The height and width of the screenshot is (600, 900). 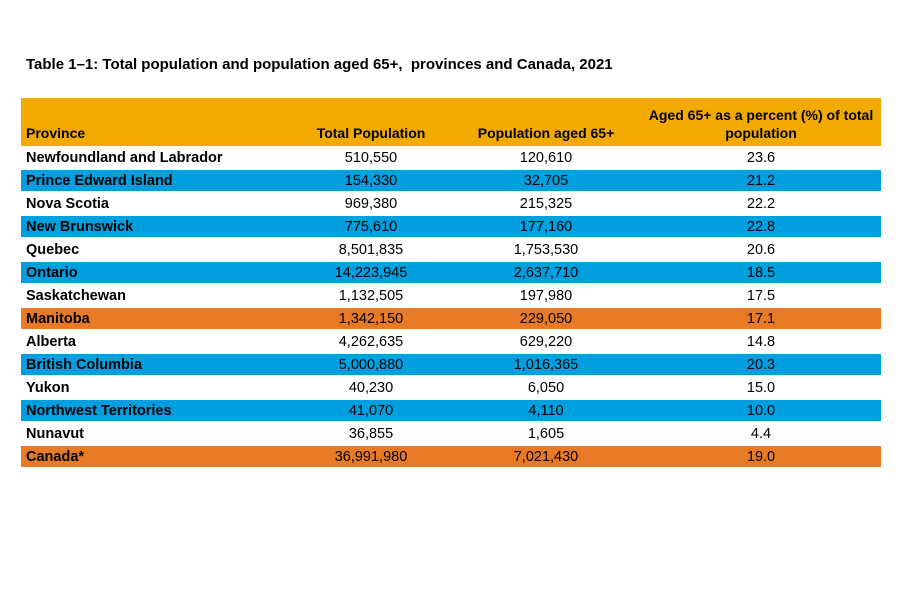 I want to click on percent-65-cell: 17.5, so click(x=761, y=295).